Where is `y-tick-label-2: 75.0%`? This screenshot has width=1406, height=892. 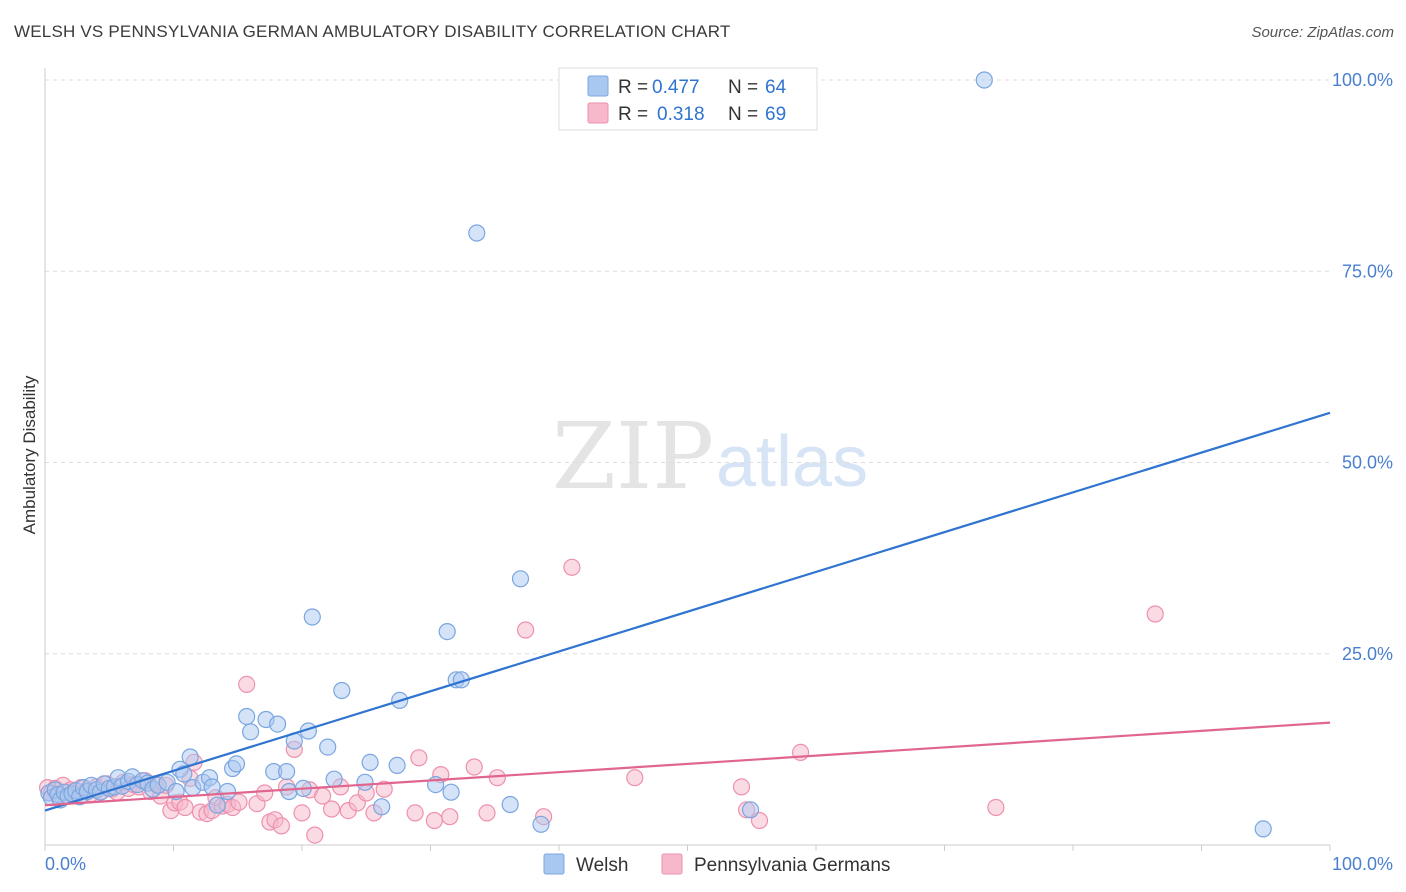
y-tick-label-2: 75.0% is located at coordinates (1367, 271).